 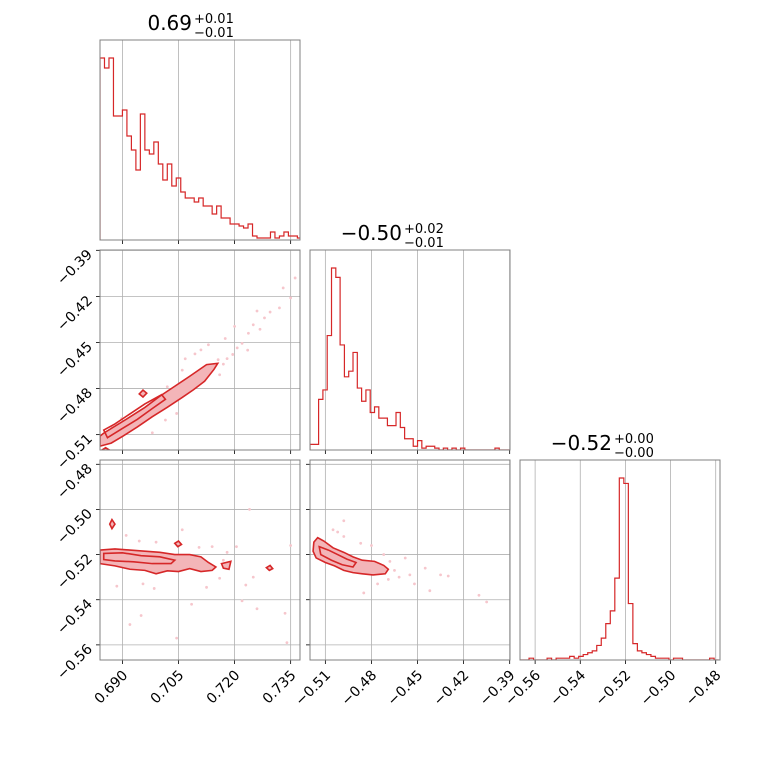 I want to click on x-tick-label: −0.52, so click(x=614, y=689).